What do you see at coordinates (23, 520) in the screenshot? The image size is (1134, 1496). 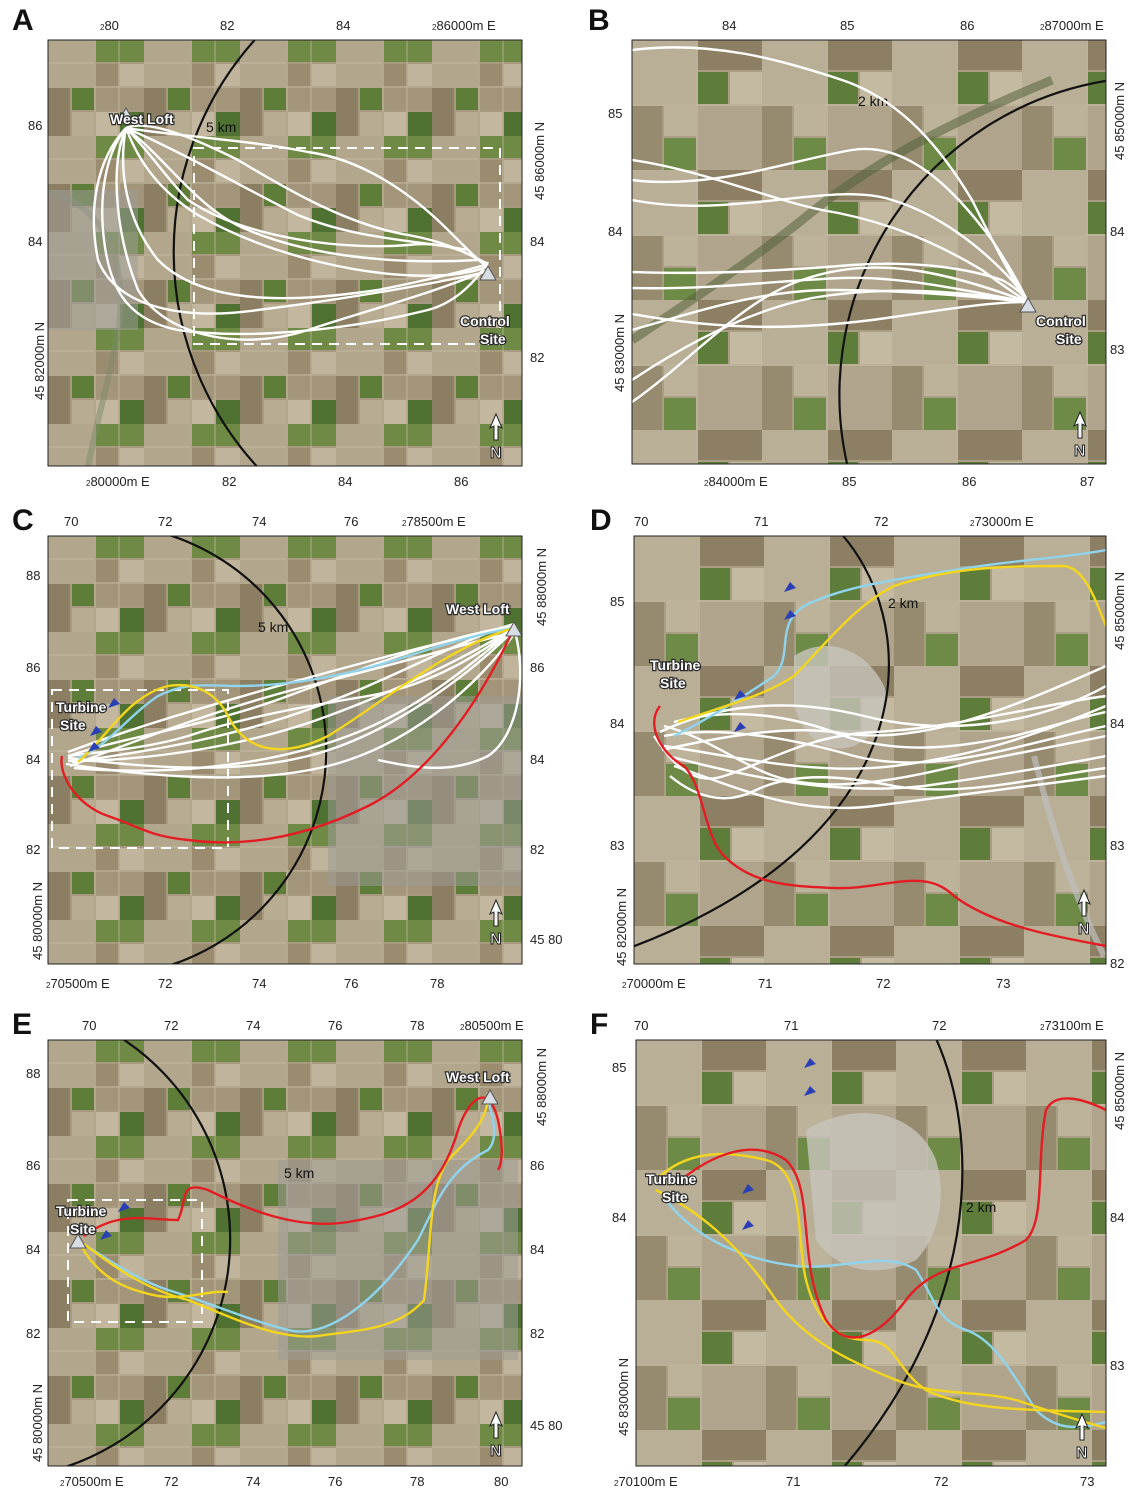 I see `panel-label: C` at bounding box center [23, 520].